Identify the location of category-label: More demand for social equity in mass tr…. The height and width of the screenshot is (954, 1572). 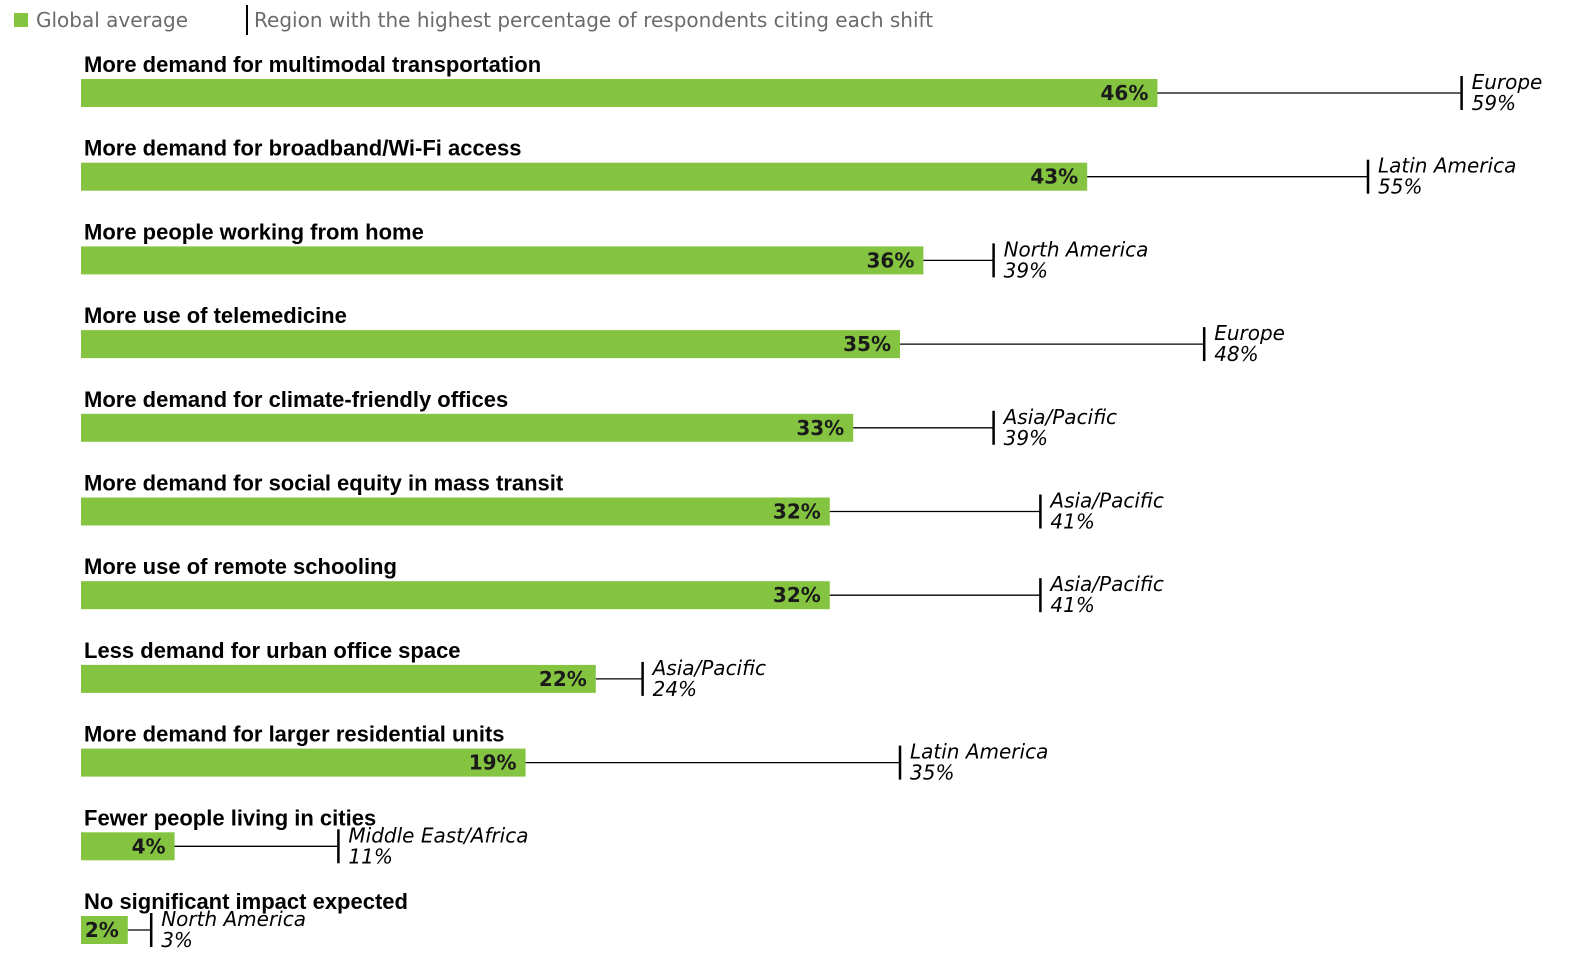
(324, 483).